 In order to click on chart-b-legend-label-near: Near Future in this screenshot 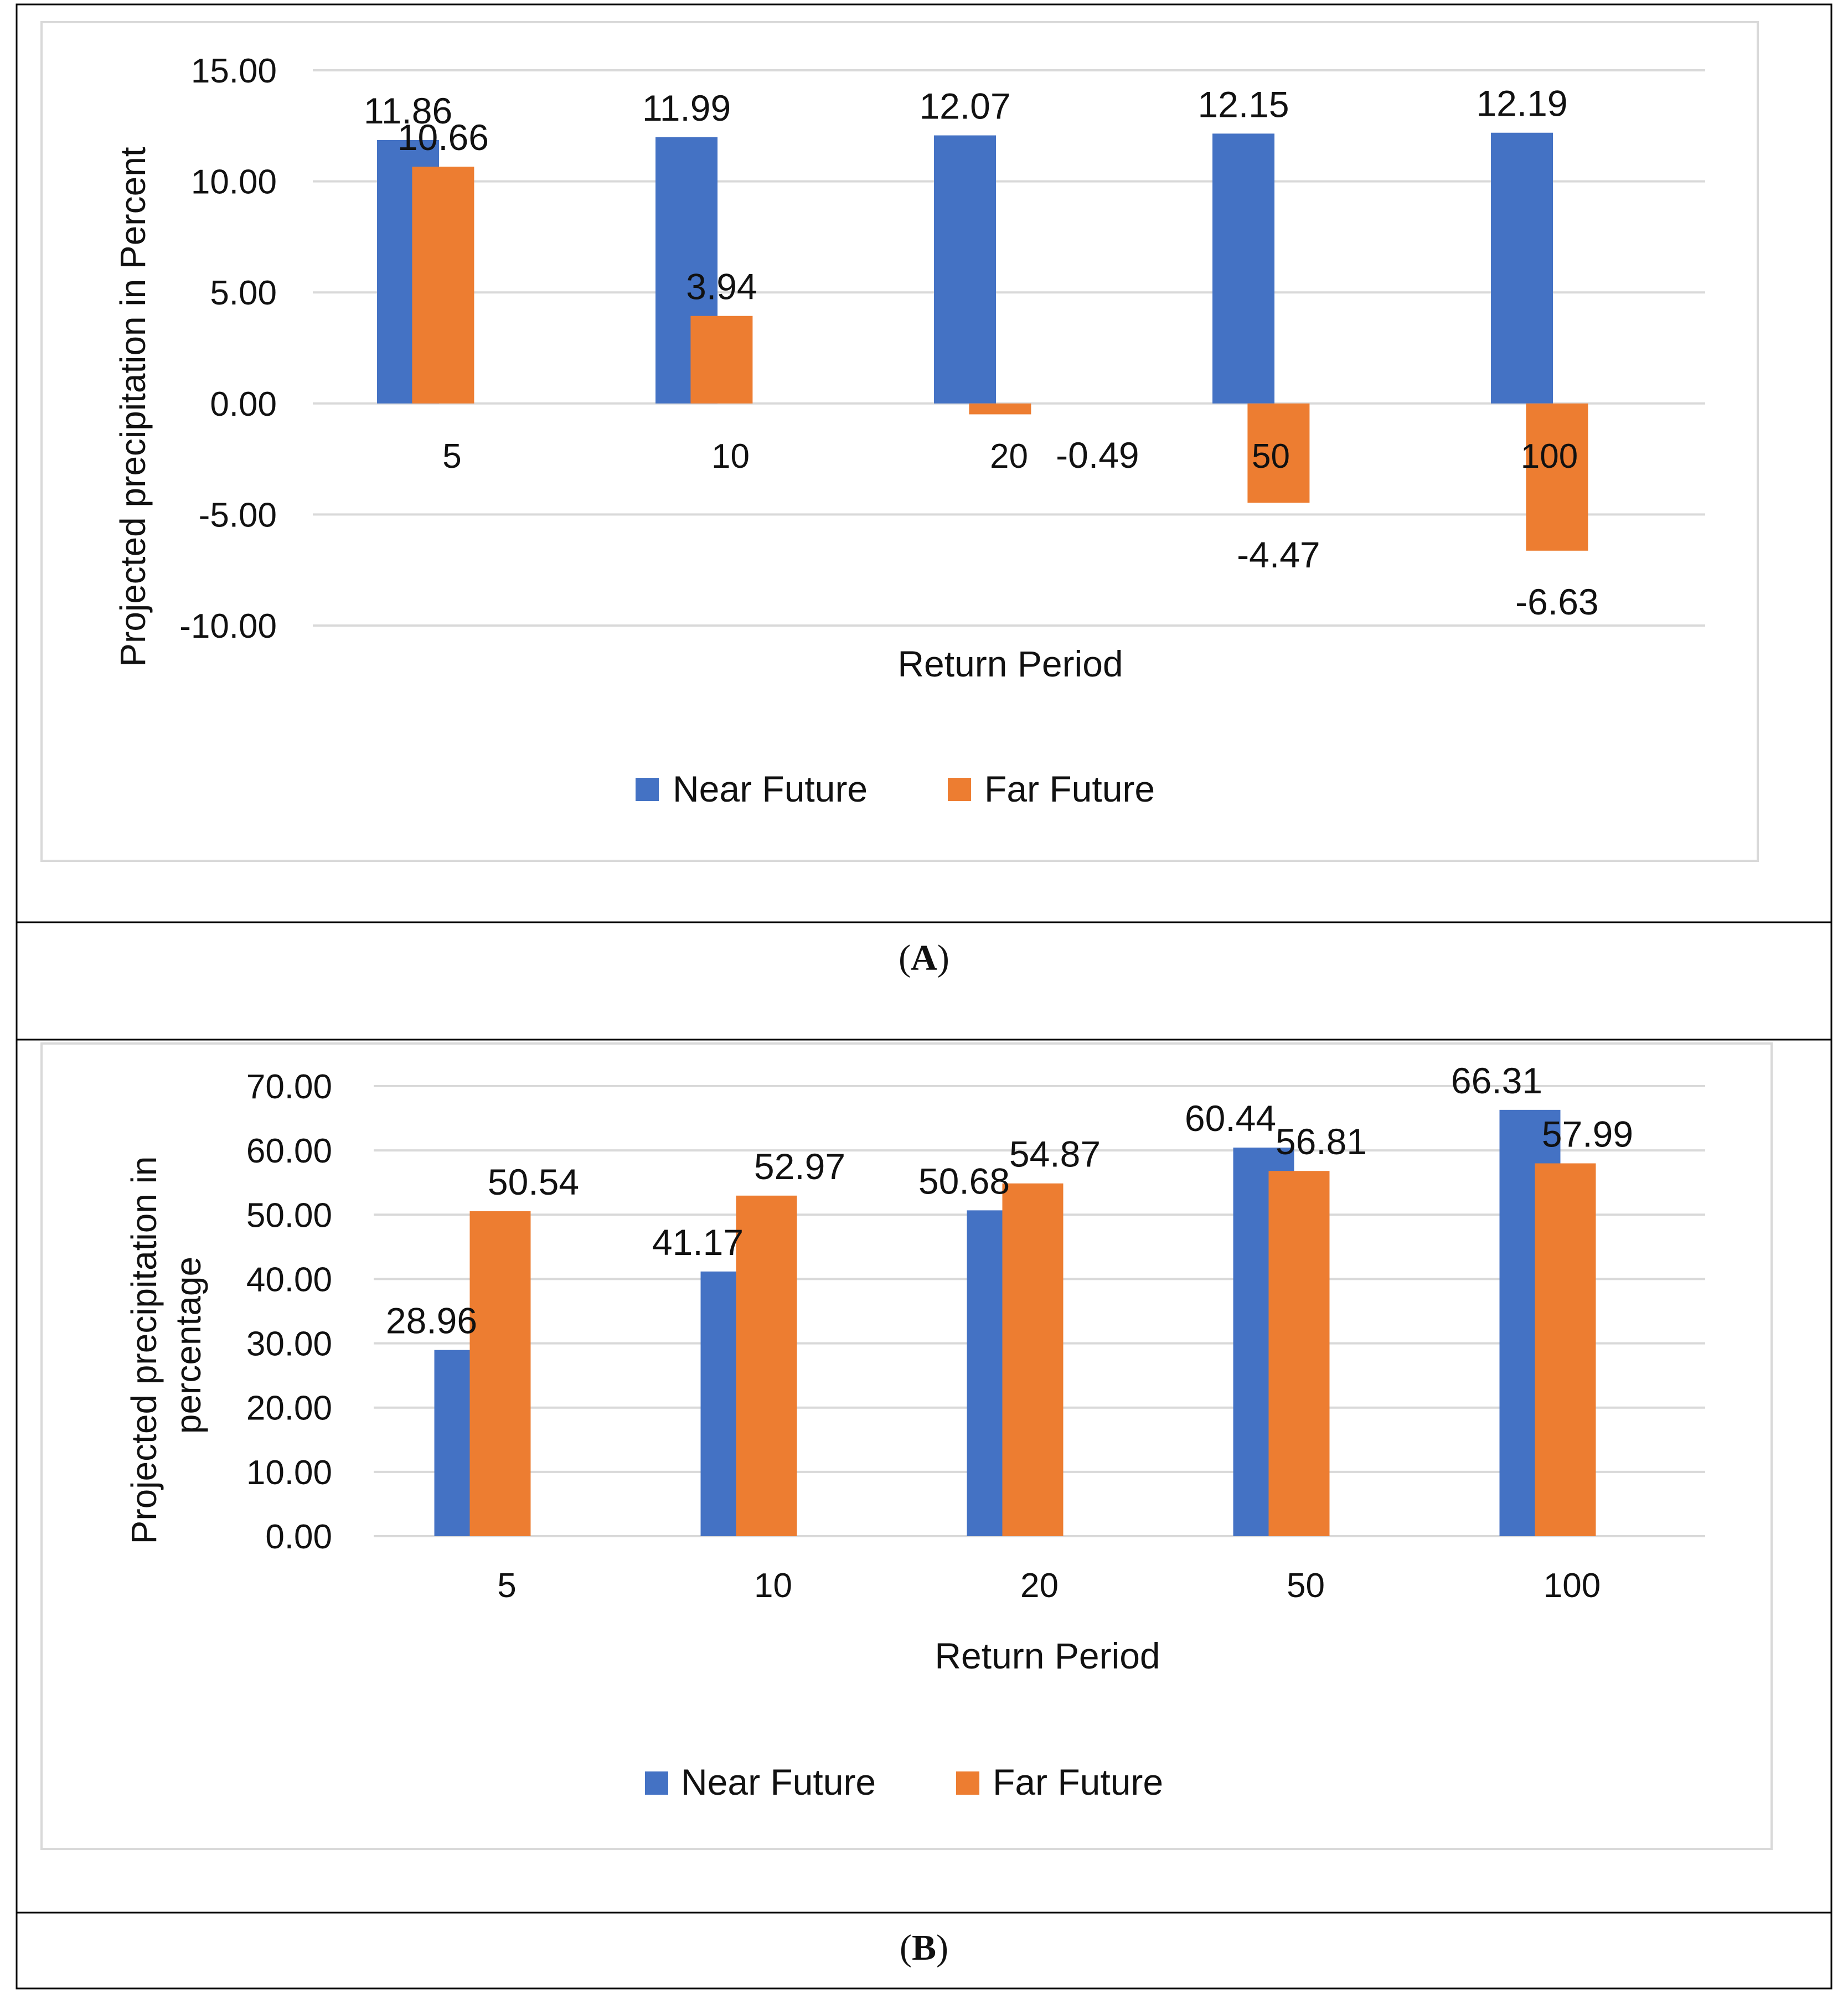, I will do `click(778, 1781)`.